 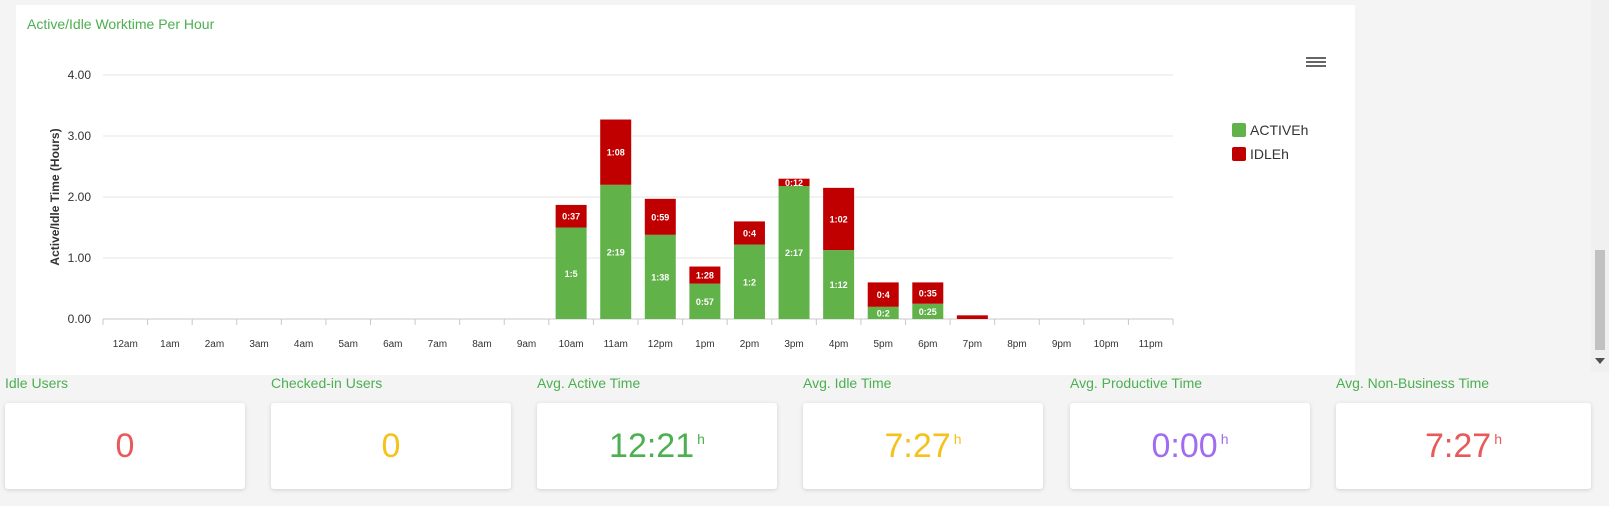 What do you see at coordinates (1239, 154) in the screenshot?
I see `legend-swatch-idle` at bounding box center [1239, 154].